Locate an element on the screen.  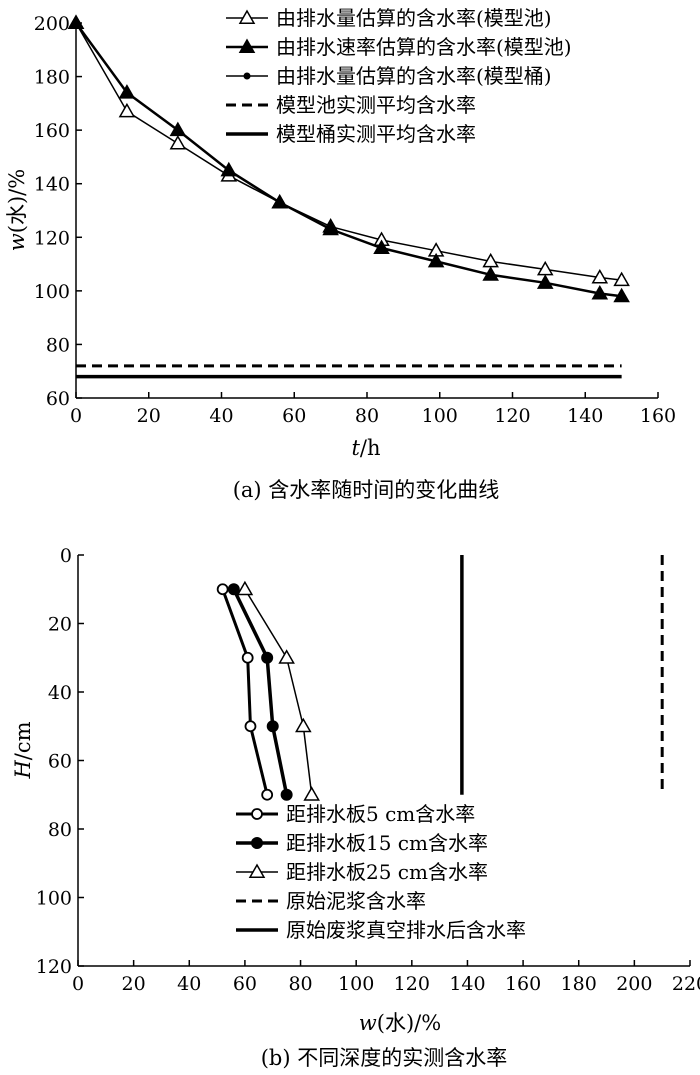
y-tick-label: 180 is located at coordinates (52, 78).